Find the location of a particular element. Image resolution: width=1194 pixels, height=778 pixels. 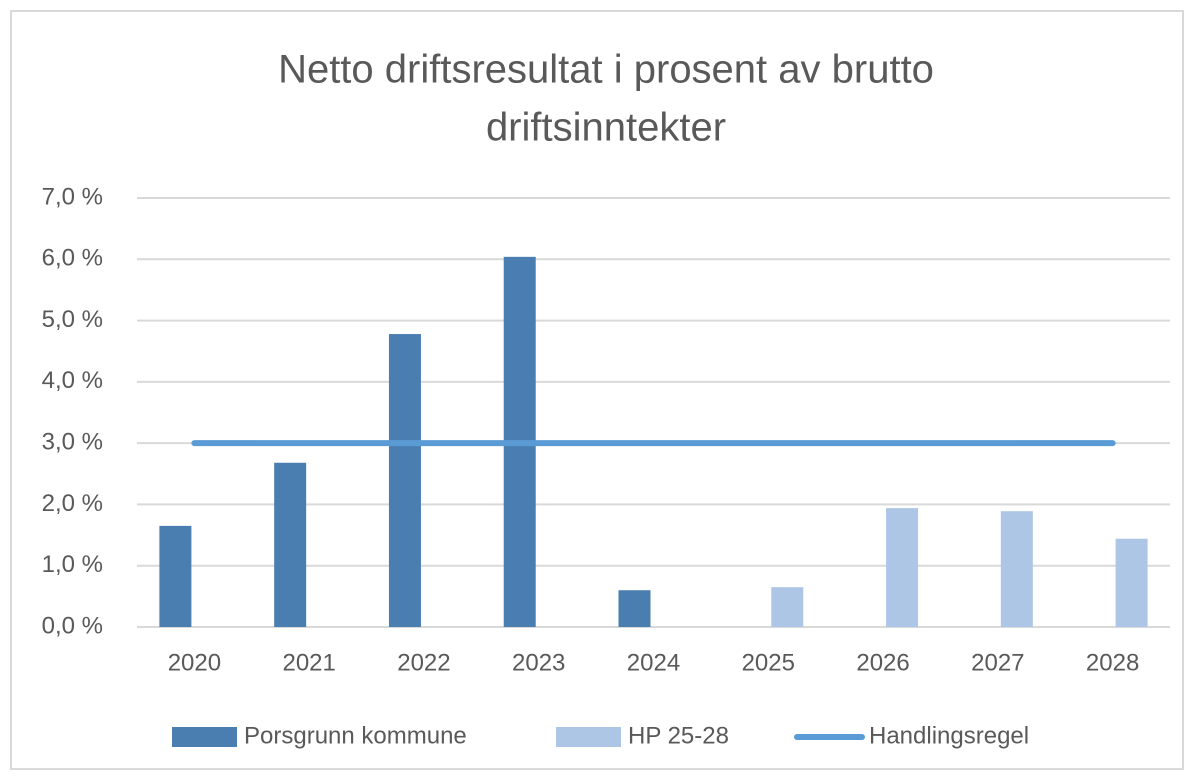

x-tick-label: 2023 is located at coordinates (538, 662).